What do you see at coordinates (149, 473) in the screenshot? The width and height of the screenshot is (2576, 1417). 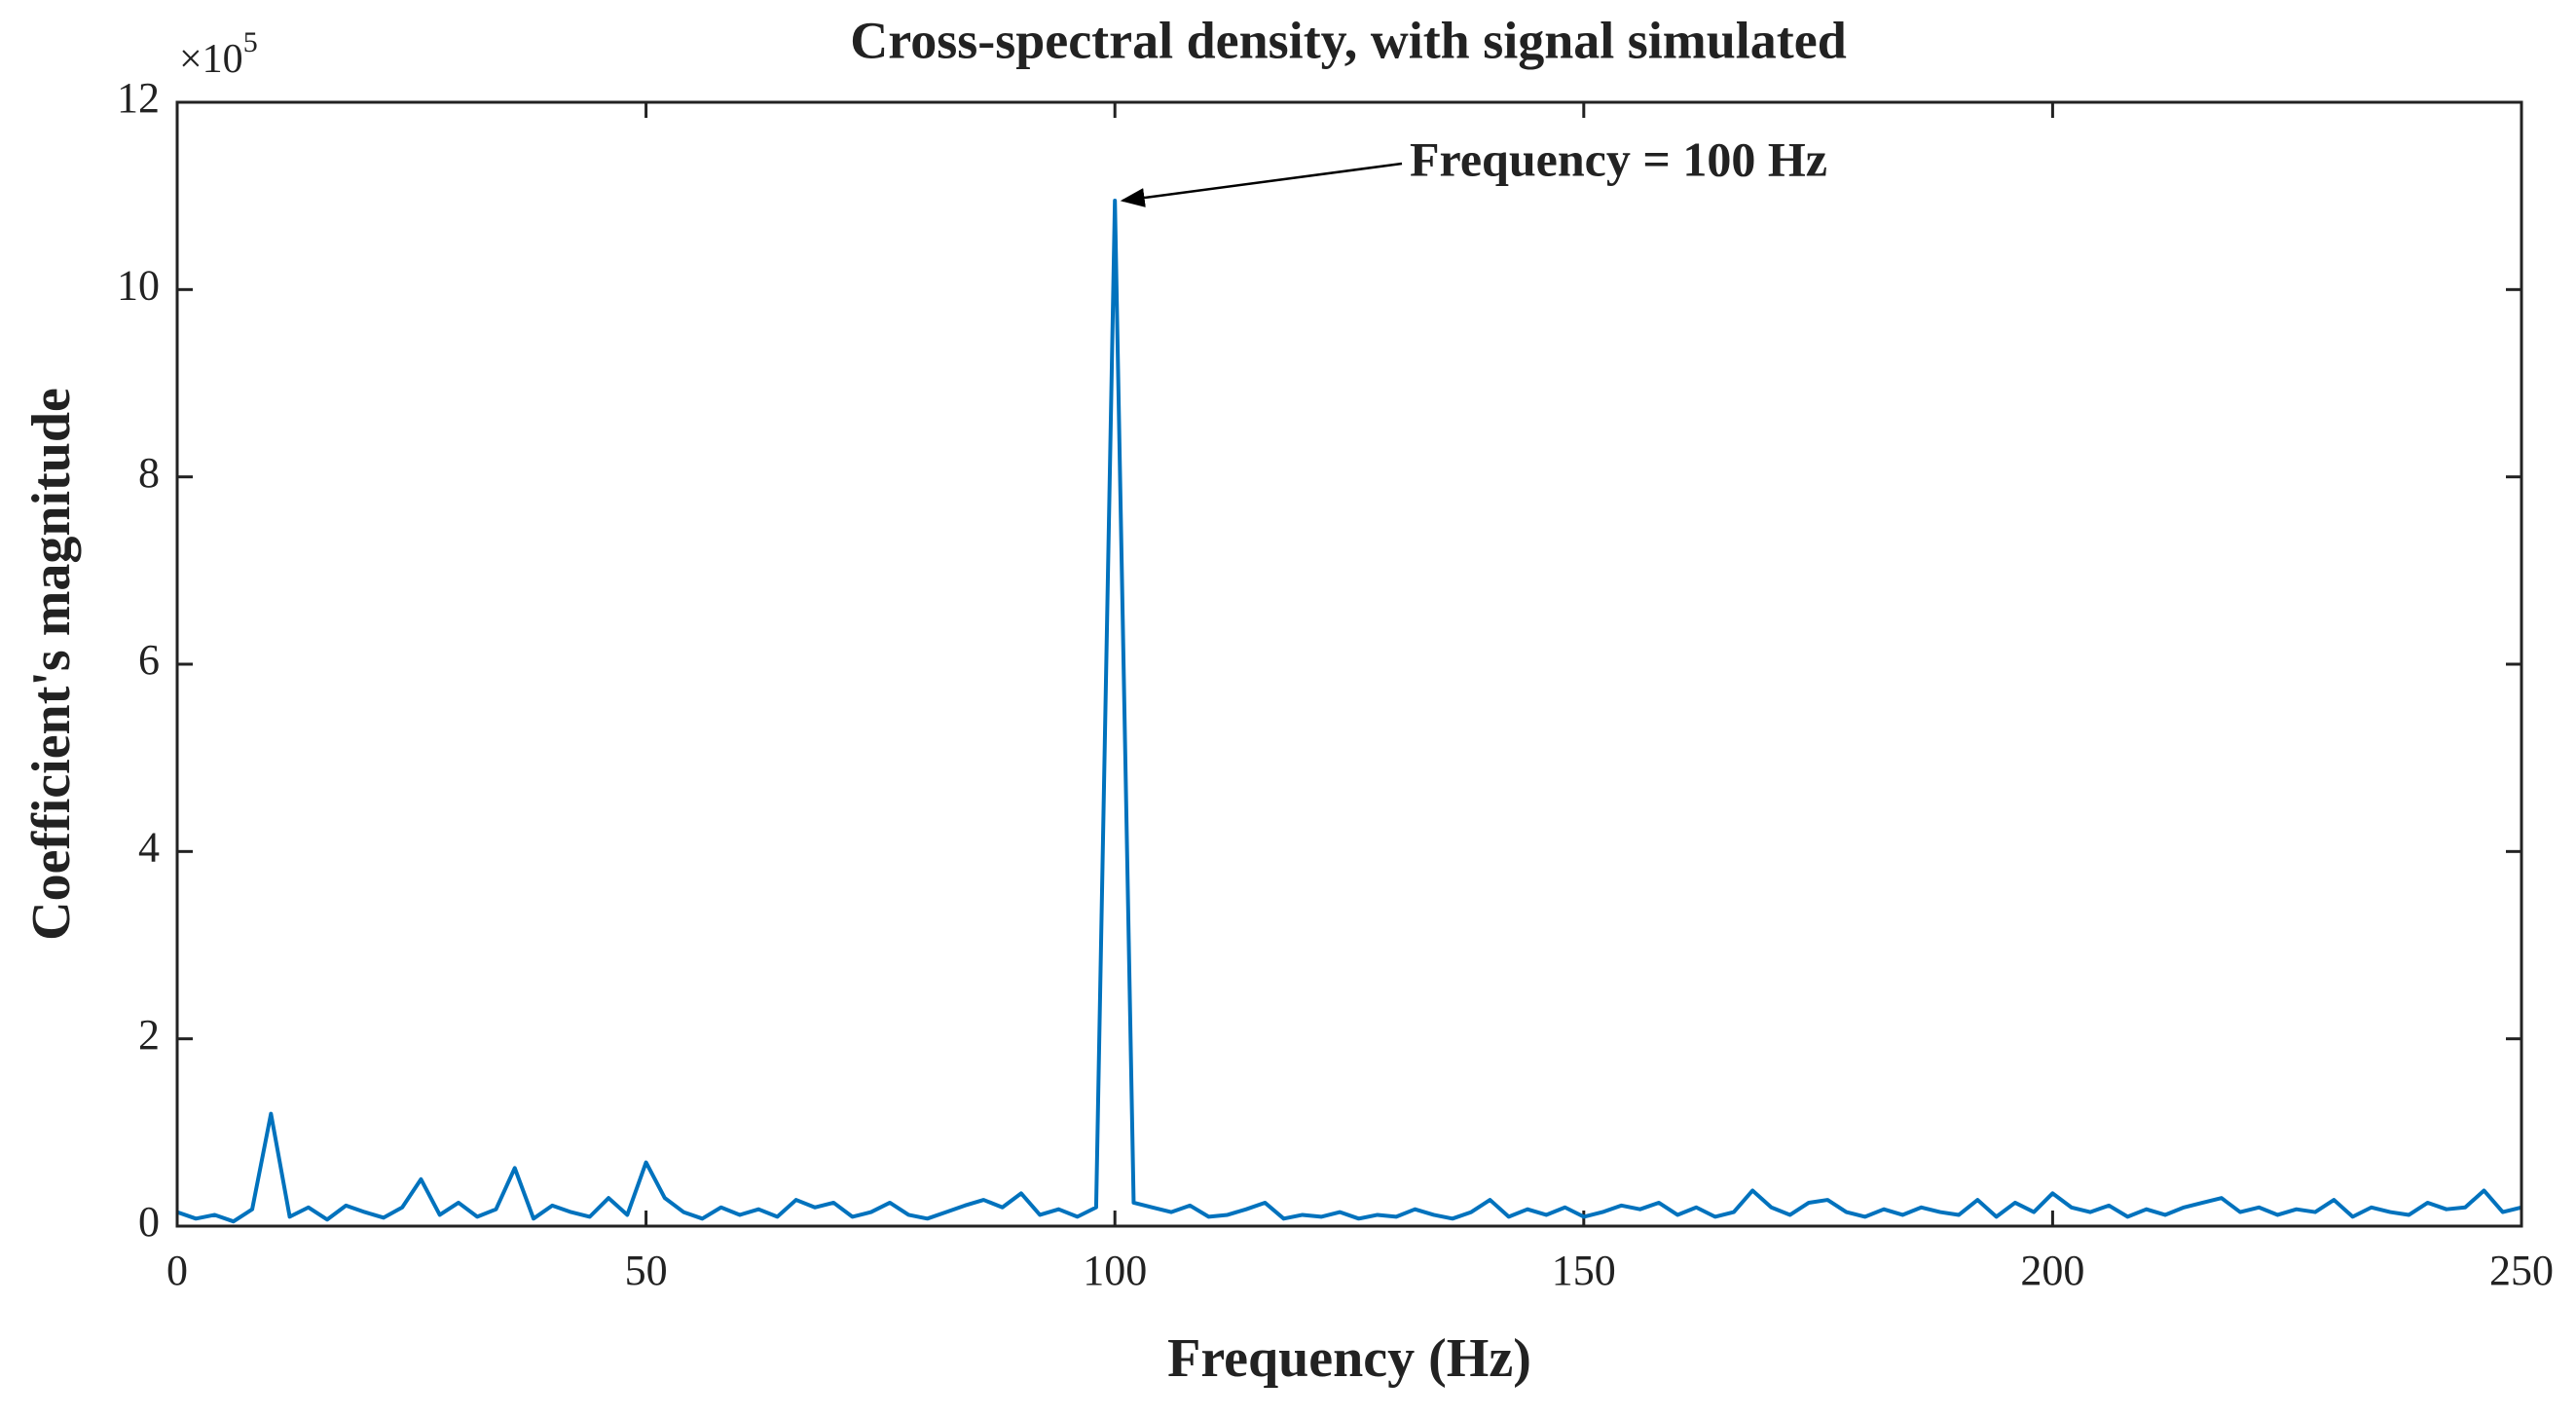 I see `y-tick-label: 8` at bounding box center [149, 473].